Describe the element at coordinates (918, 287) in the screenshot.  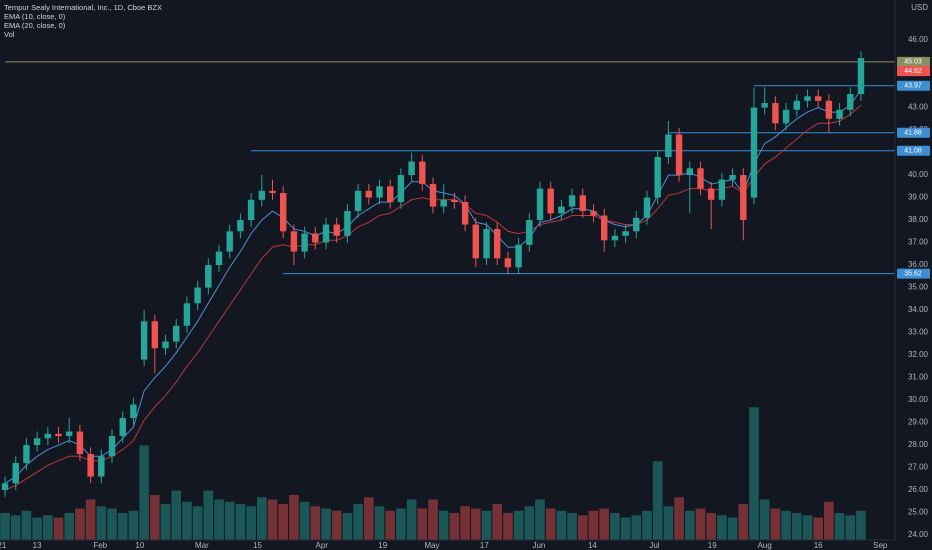
I see `y-tick-label: 35.00` at that location.